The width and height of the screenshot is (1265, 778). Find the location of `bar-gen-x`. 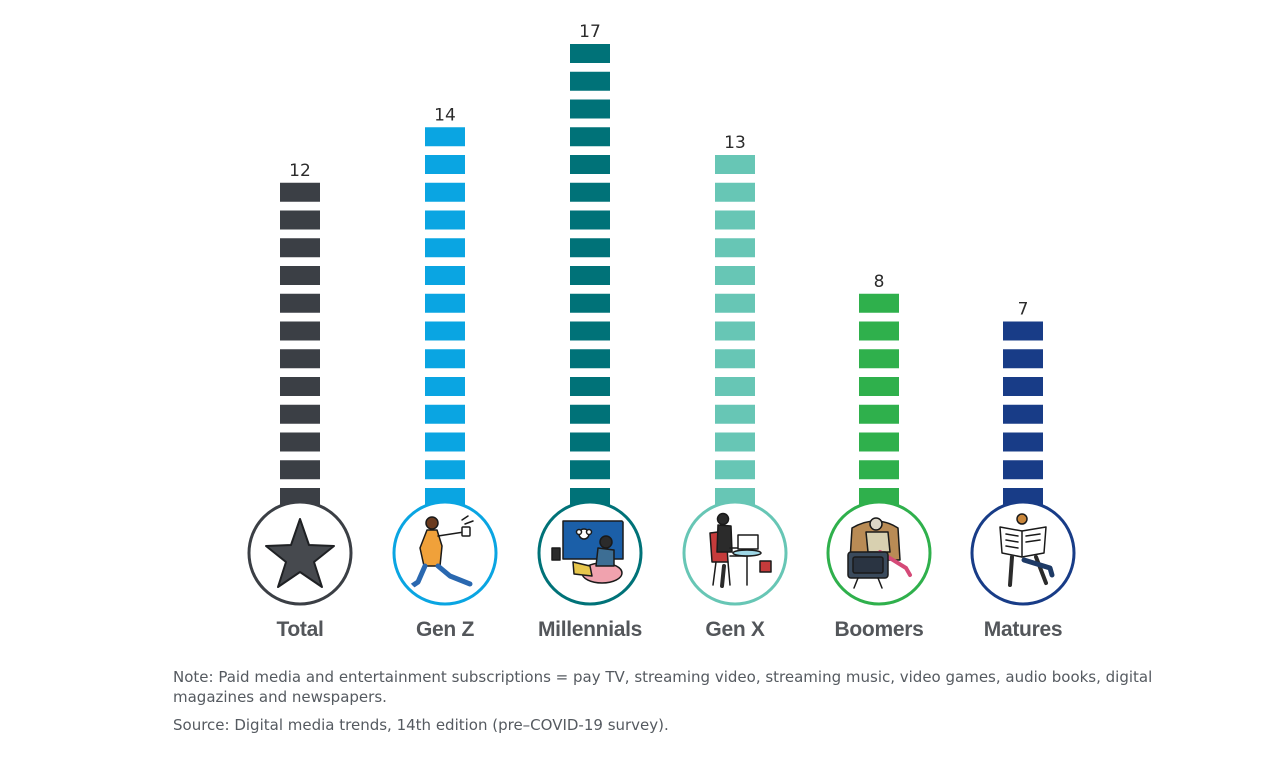

bar-gen-x is located at coordinates (735, 331).